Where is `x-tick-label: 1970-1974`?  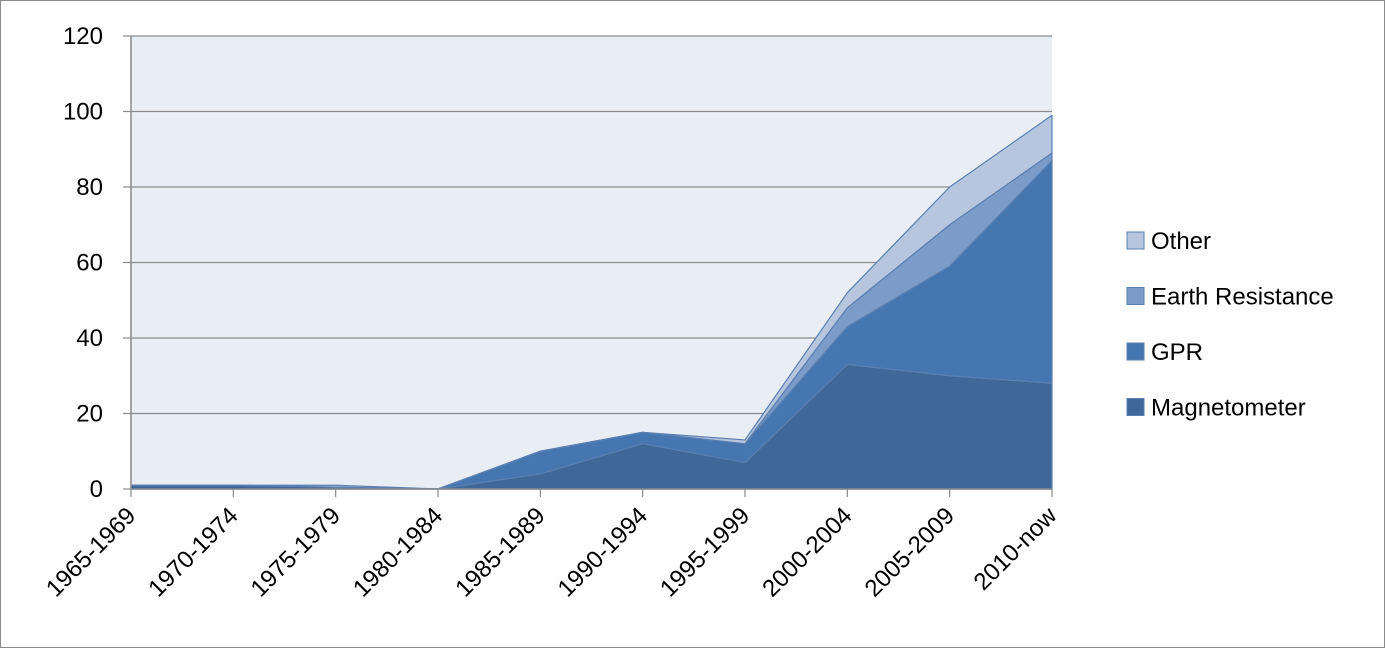 x-tick-label: 1970-1974 is located at coordinates (193, 552).